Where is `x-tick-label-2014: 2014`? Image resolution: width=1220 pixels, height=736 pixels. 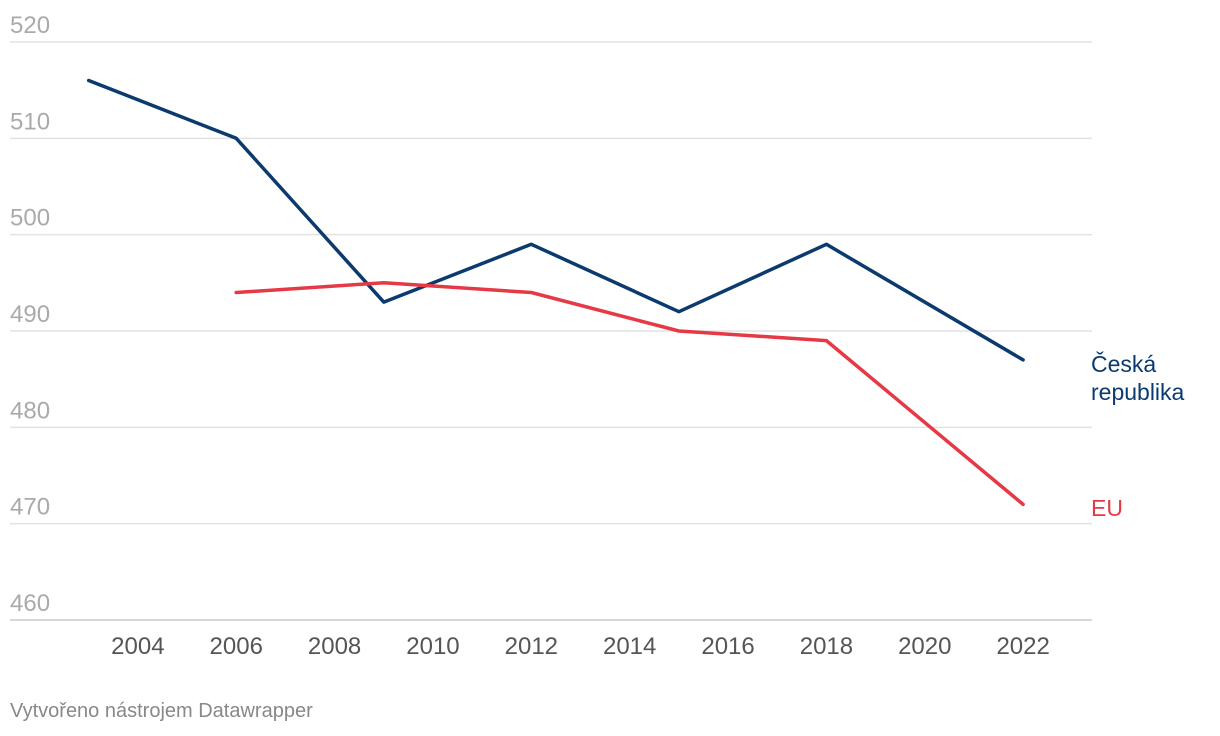 x-tick-label-2014: 2014 is located at coordinates (629, 646).